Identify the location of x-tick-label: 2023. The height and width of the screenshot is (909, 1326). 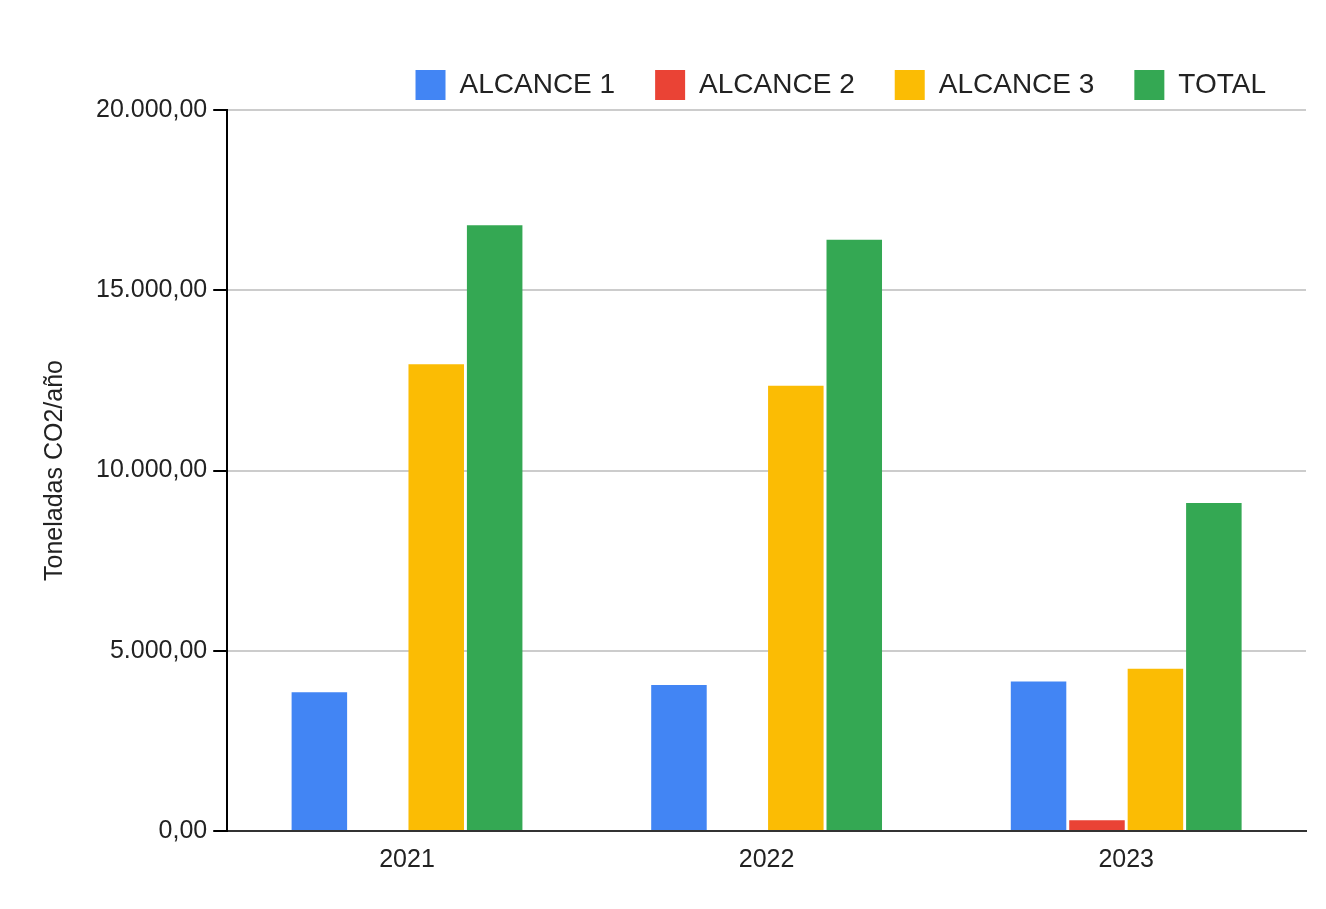
(1126, 857).